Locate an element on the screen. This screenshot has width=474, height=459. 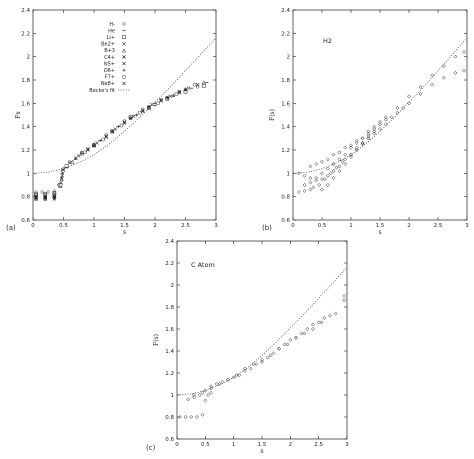
legend-label: He is located at coordinates (111, 31).